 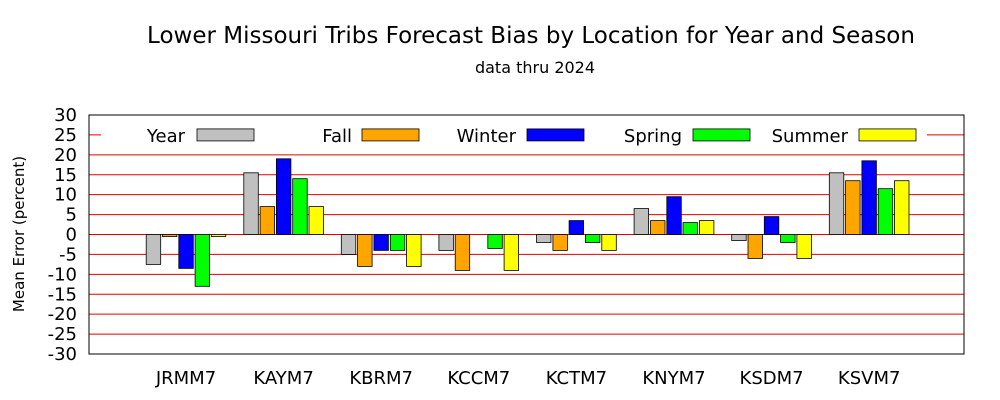 I want to click on y-tick-label: 15, so click(x=65, y=175).